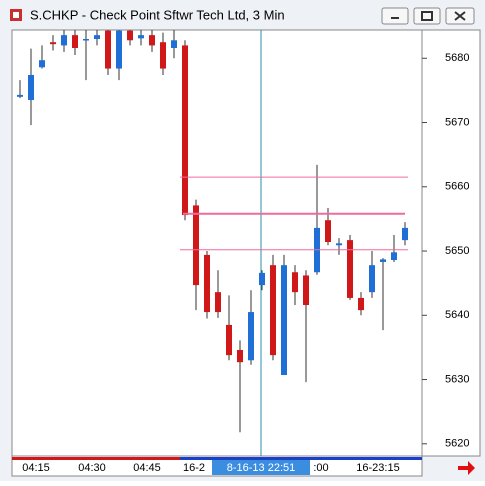  What do you see at coordinates (16, 15) in the screenshot?
I see `app-icon-inner` at bounding box center [16, 15].